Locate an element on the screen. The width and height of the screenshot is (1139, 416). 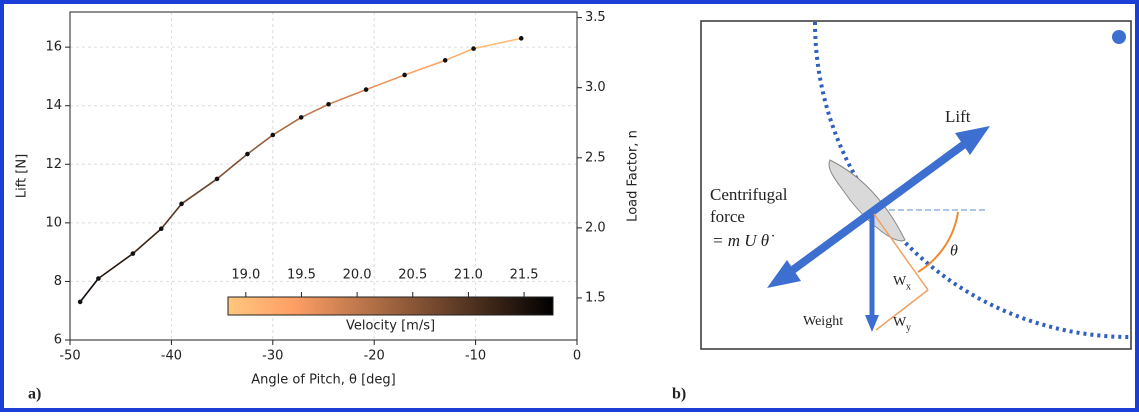
wy-label: W is located at coordinates (900, 322).